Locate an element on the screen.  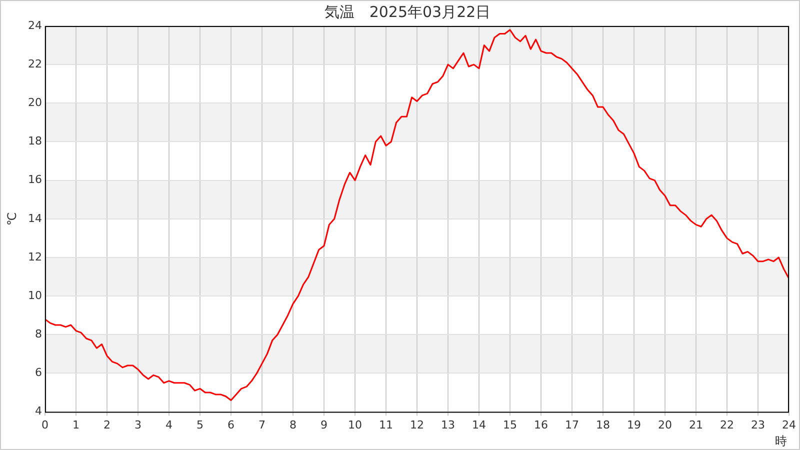
x-tick-label: 19 is located at coordinates (634, 425).